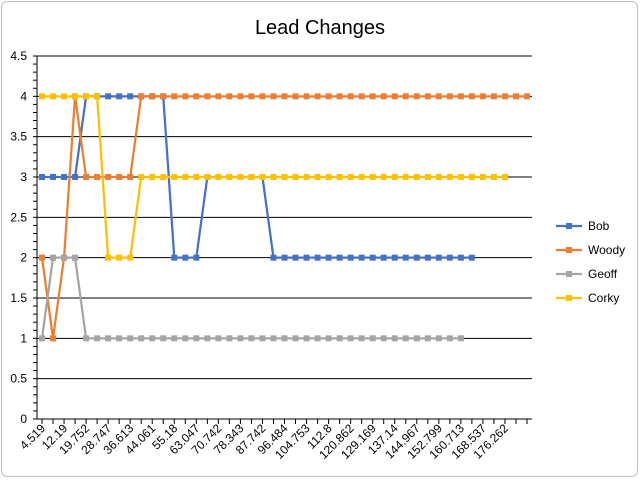 This screenshot has height=480, width=641. What do you see at coordinates (18, 217) in the screenshot?
I see `y-tick-label: 2.5` at bounding box center [18, 217].